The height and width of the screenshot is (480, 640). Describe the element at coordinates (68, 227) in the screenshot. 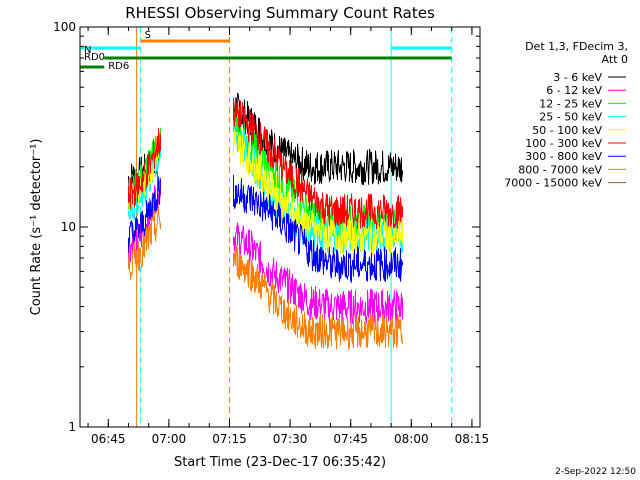

I see `y-tick-label: 10` at that location.